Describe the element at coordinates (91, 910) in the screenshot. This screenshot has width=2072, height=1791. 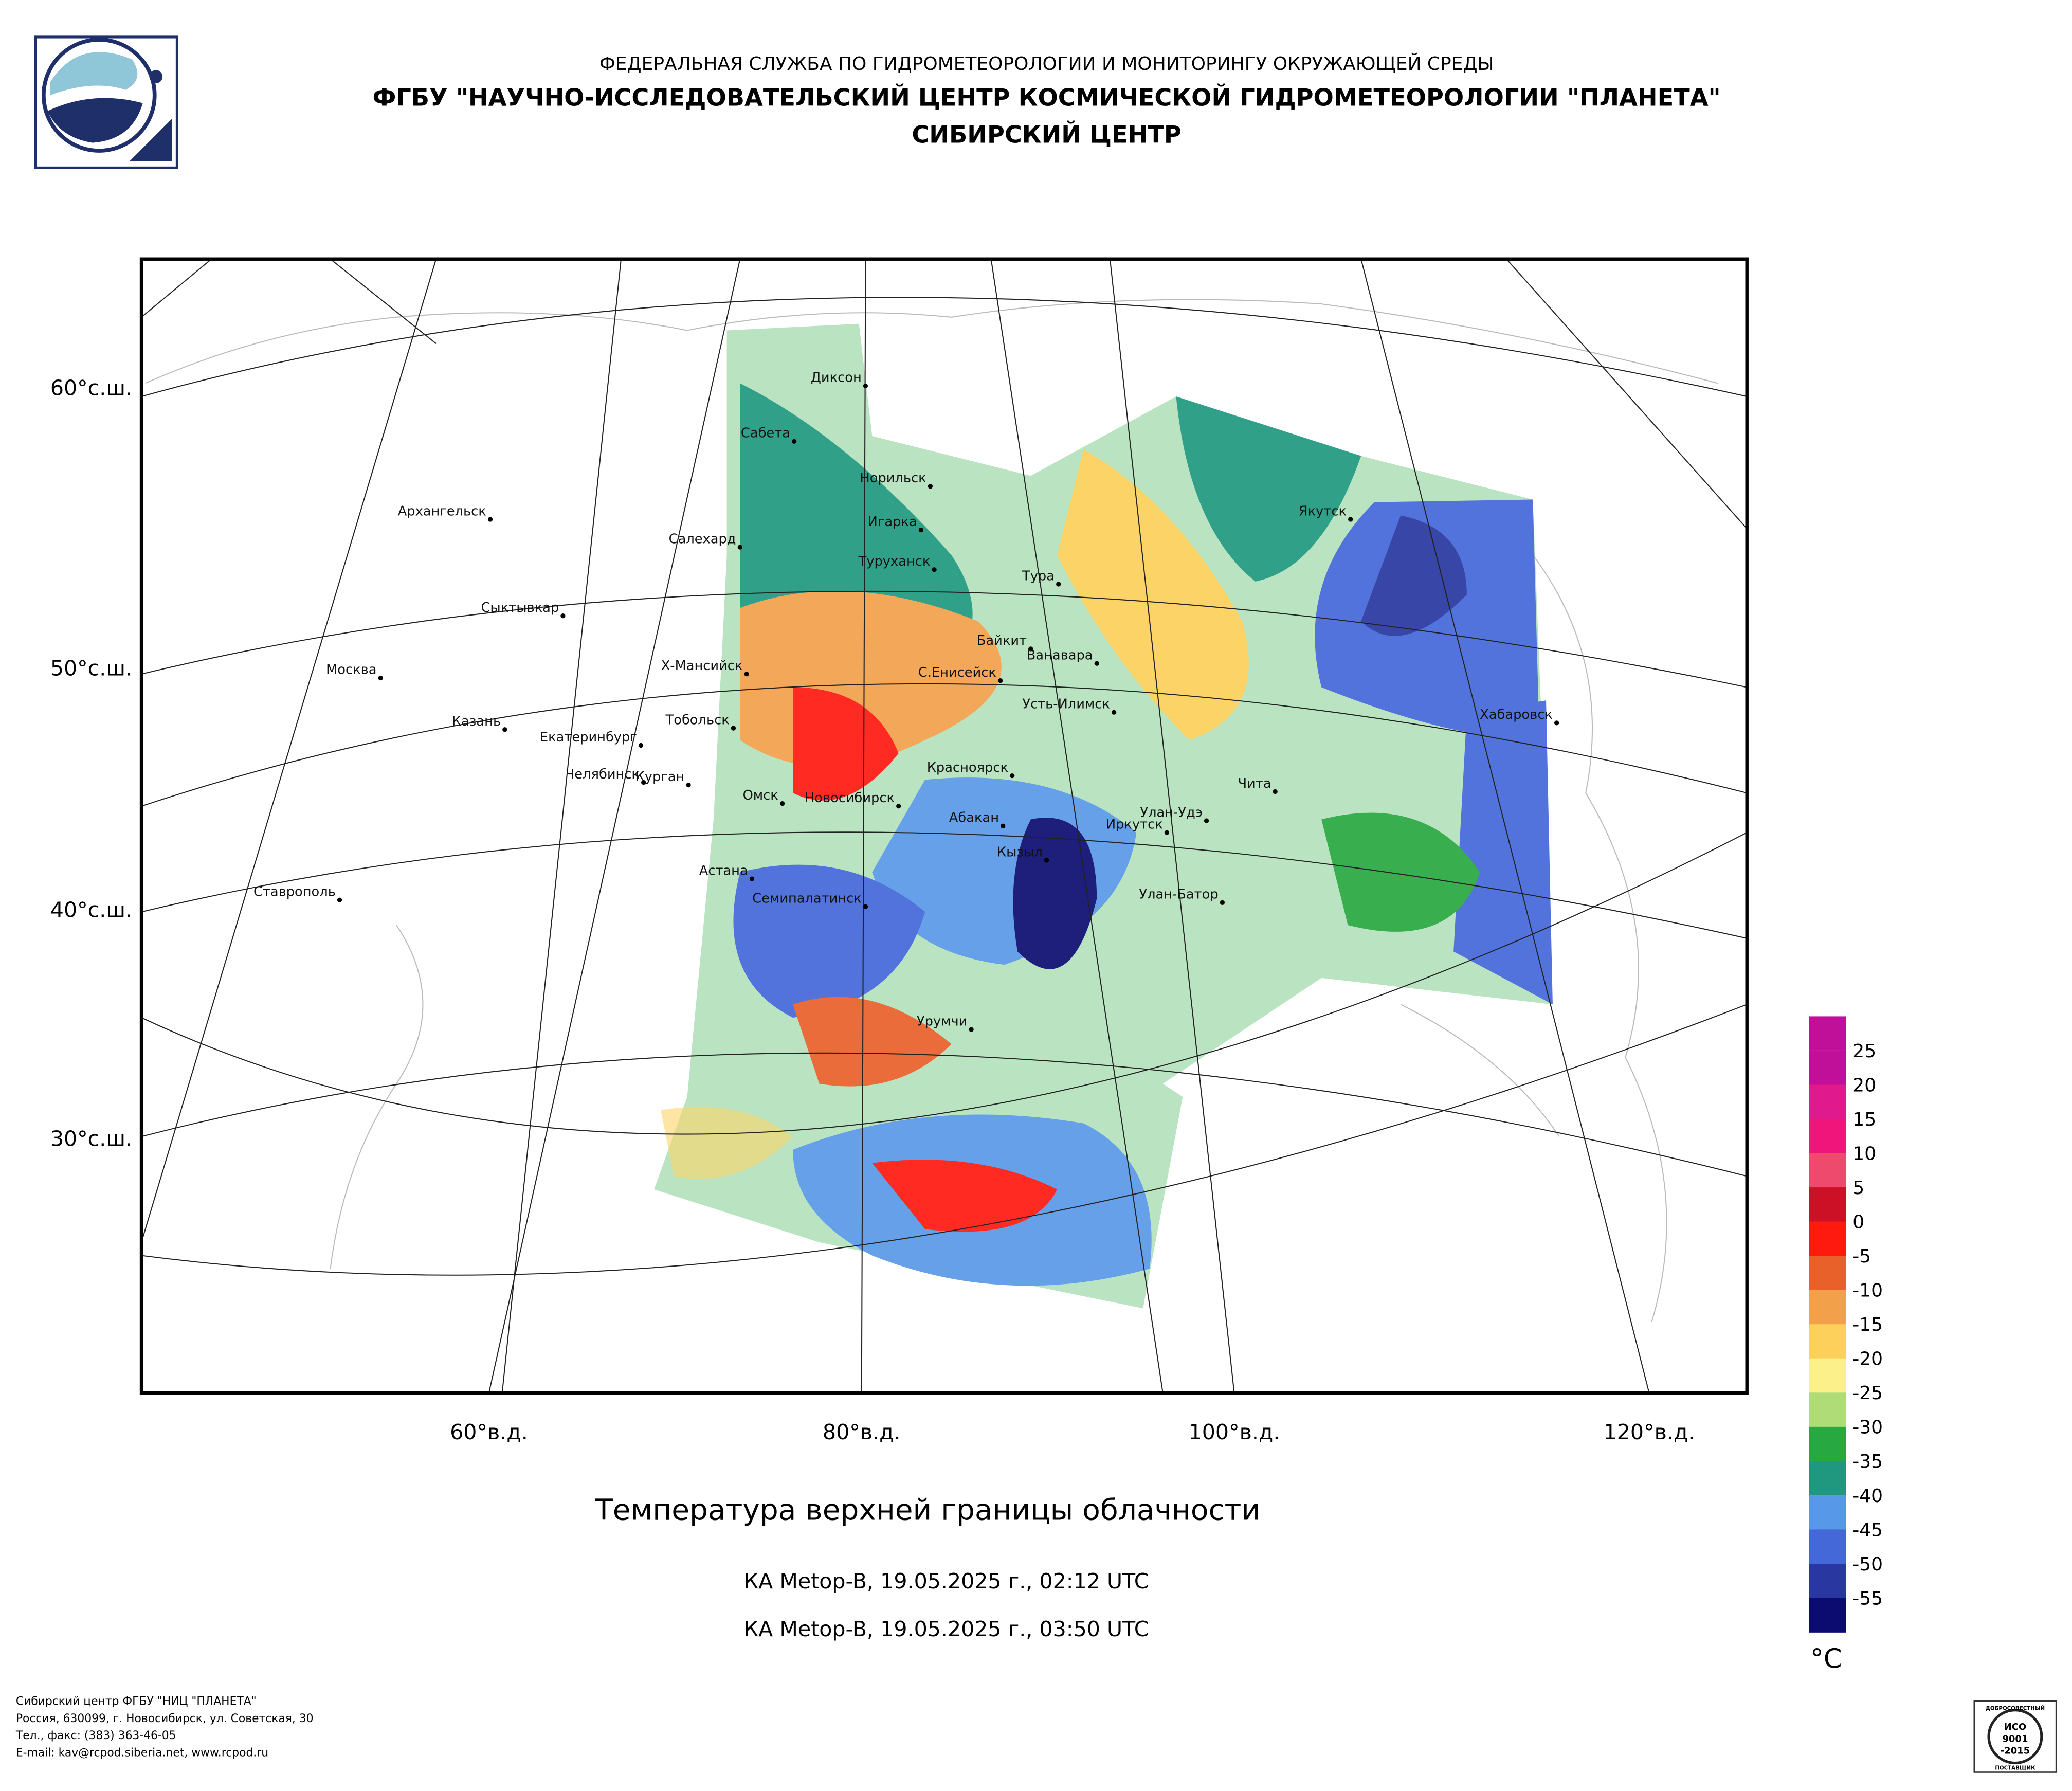
I see `lat-label: 40°с.ш.` at that location.